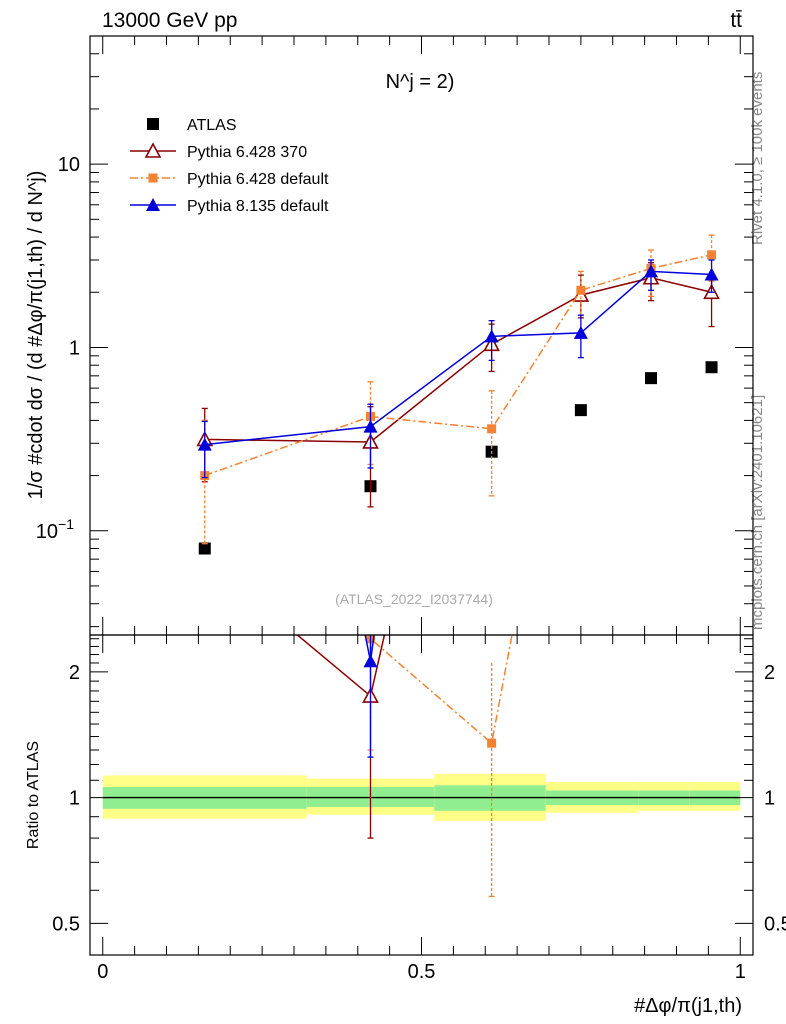 The height and width of the screenshot is (1024, 786). I want to click on ratio-y-tick-label-left: 2, so click(74, 673).